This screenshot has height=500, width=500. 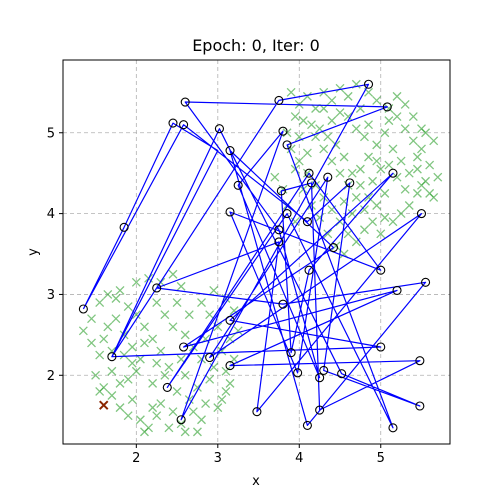 What do you see at coordinates (256, 481) in the screenshot?
I see `x-axis-label: x` at bounding box center [256, 481].